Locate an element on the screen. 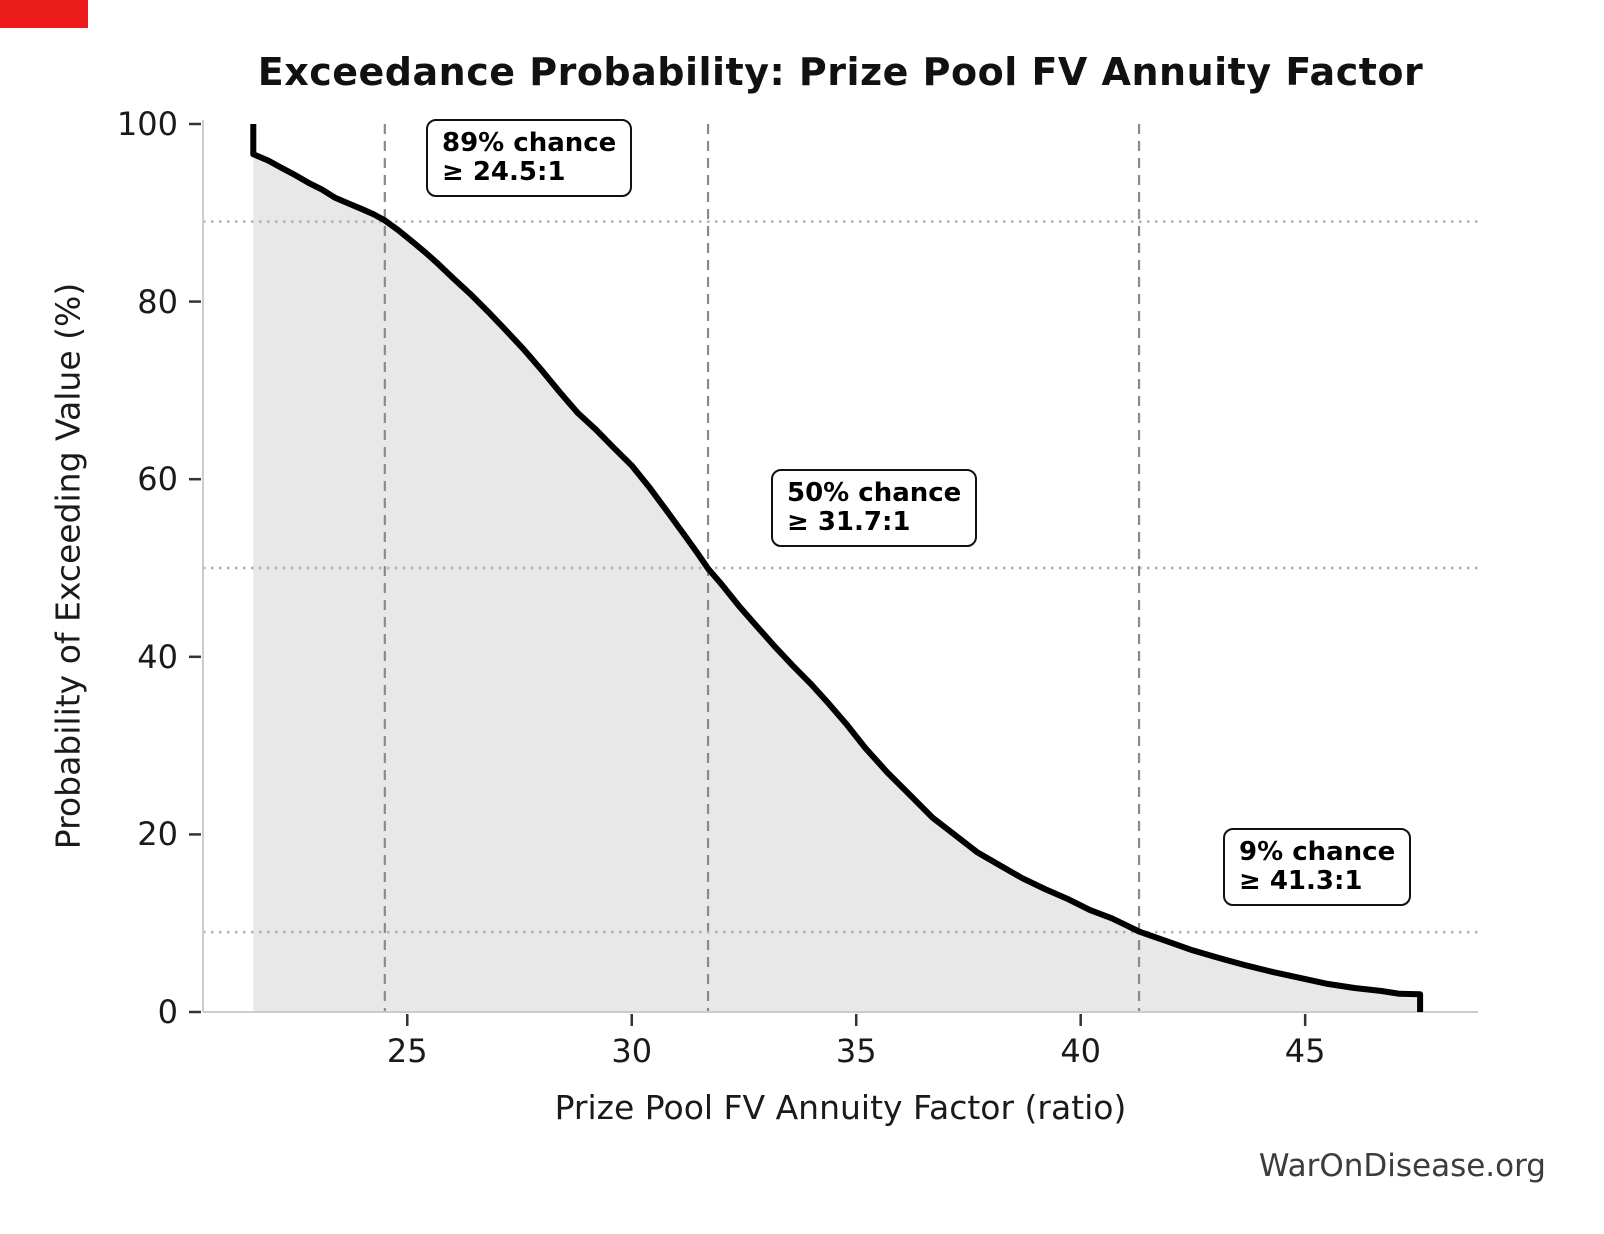 Image resolution: width=1604 pixels, height=1234 pixels. y-axis-label: Probability of Exceeding Value (%) is located at coordinates (68, 566).